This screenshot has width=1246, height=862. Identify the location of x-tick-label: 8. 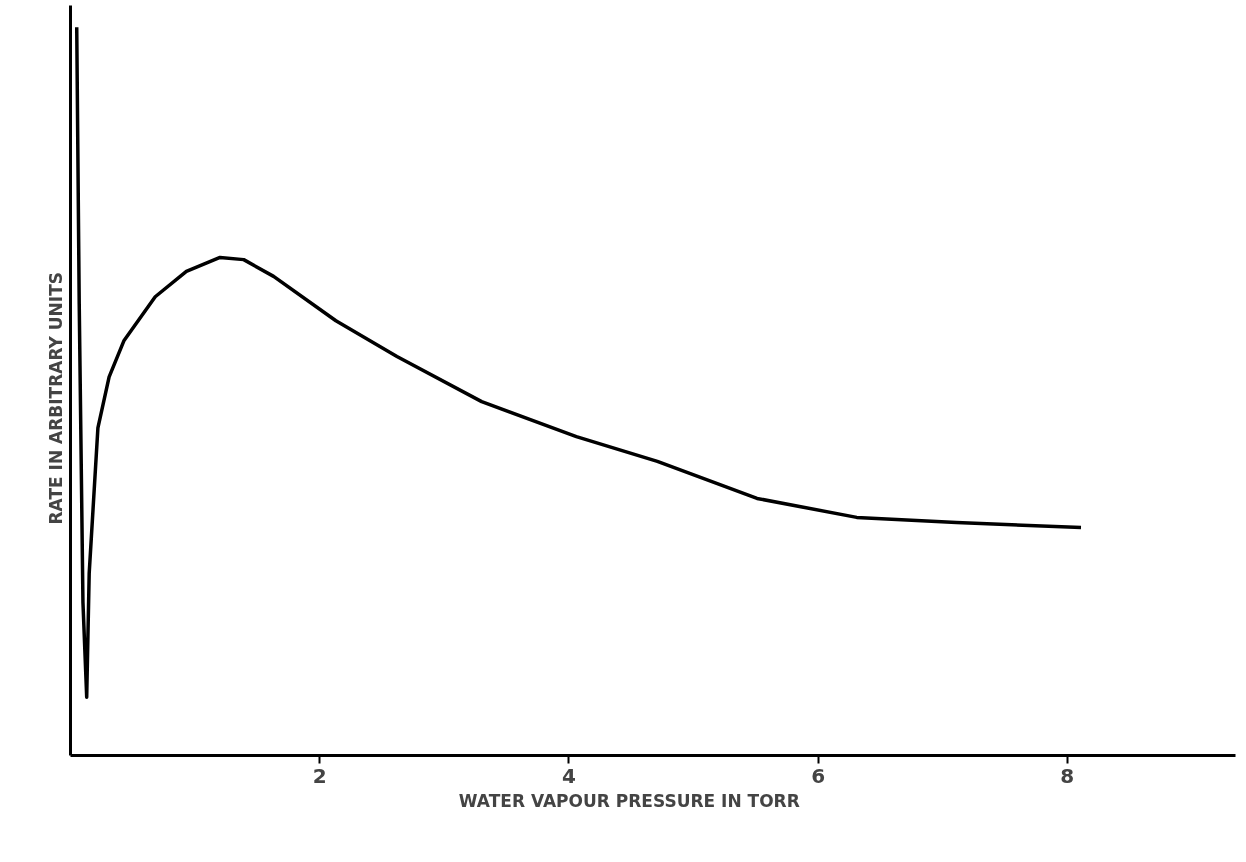
(1067, 775).